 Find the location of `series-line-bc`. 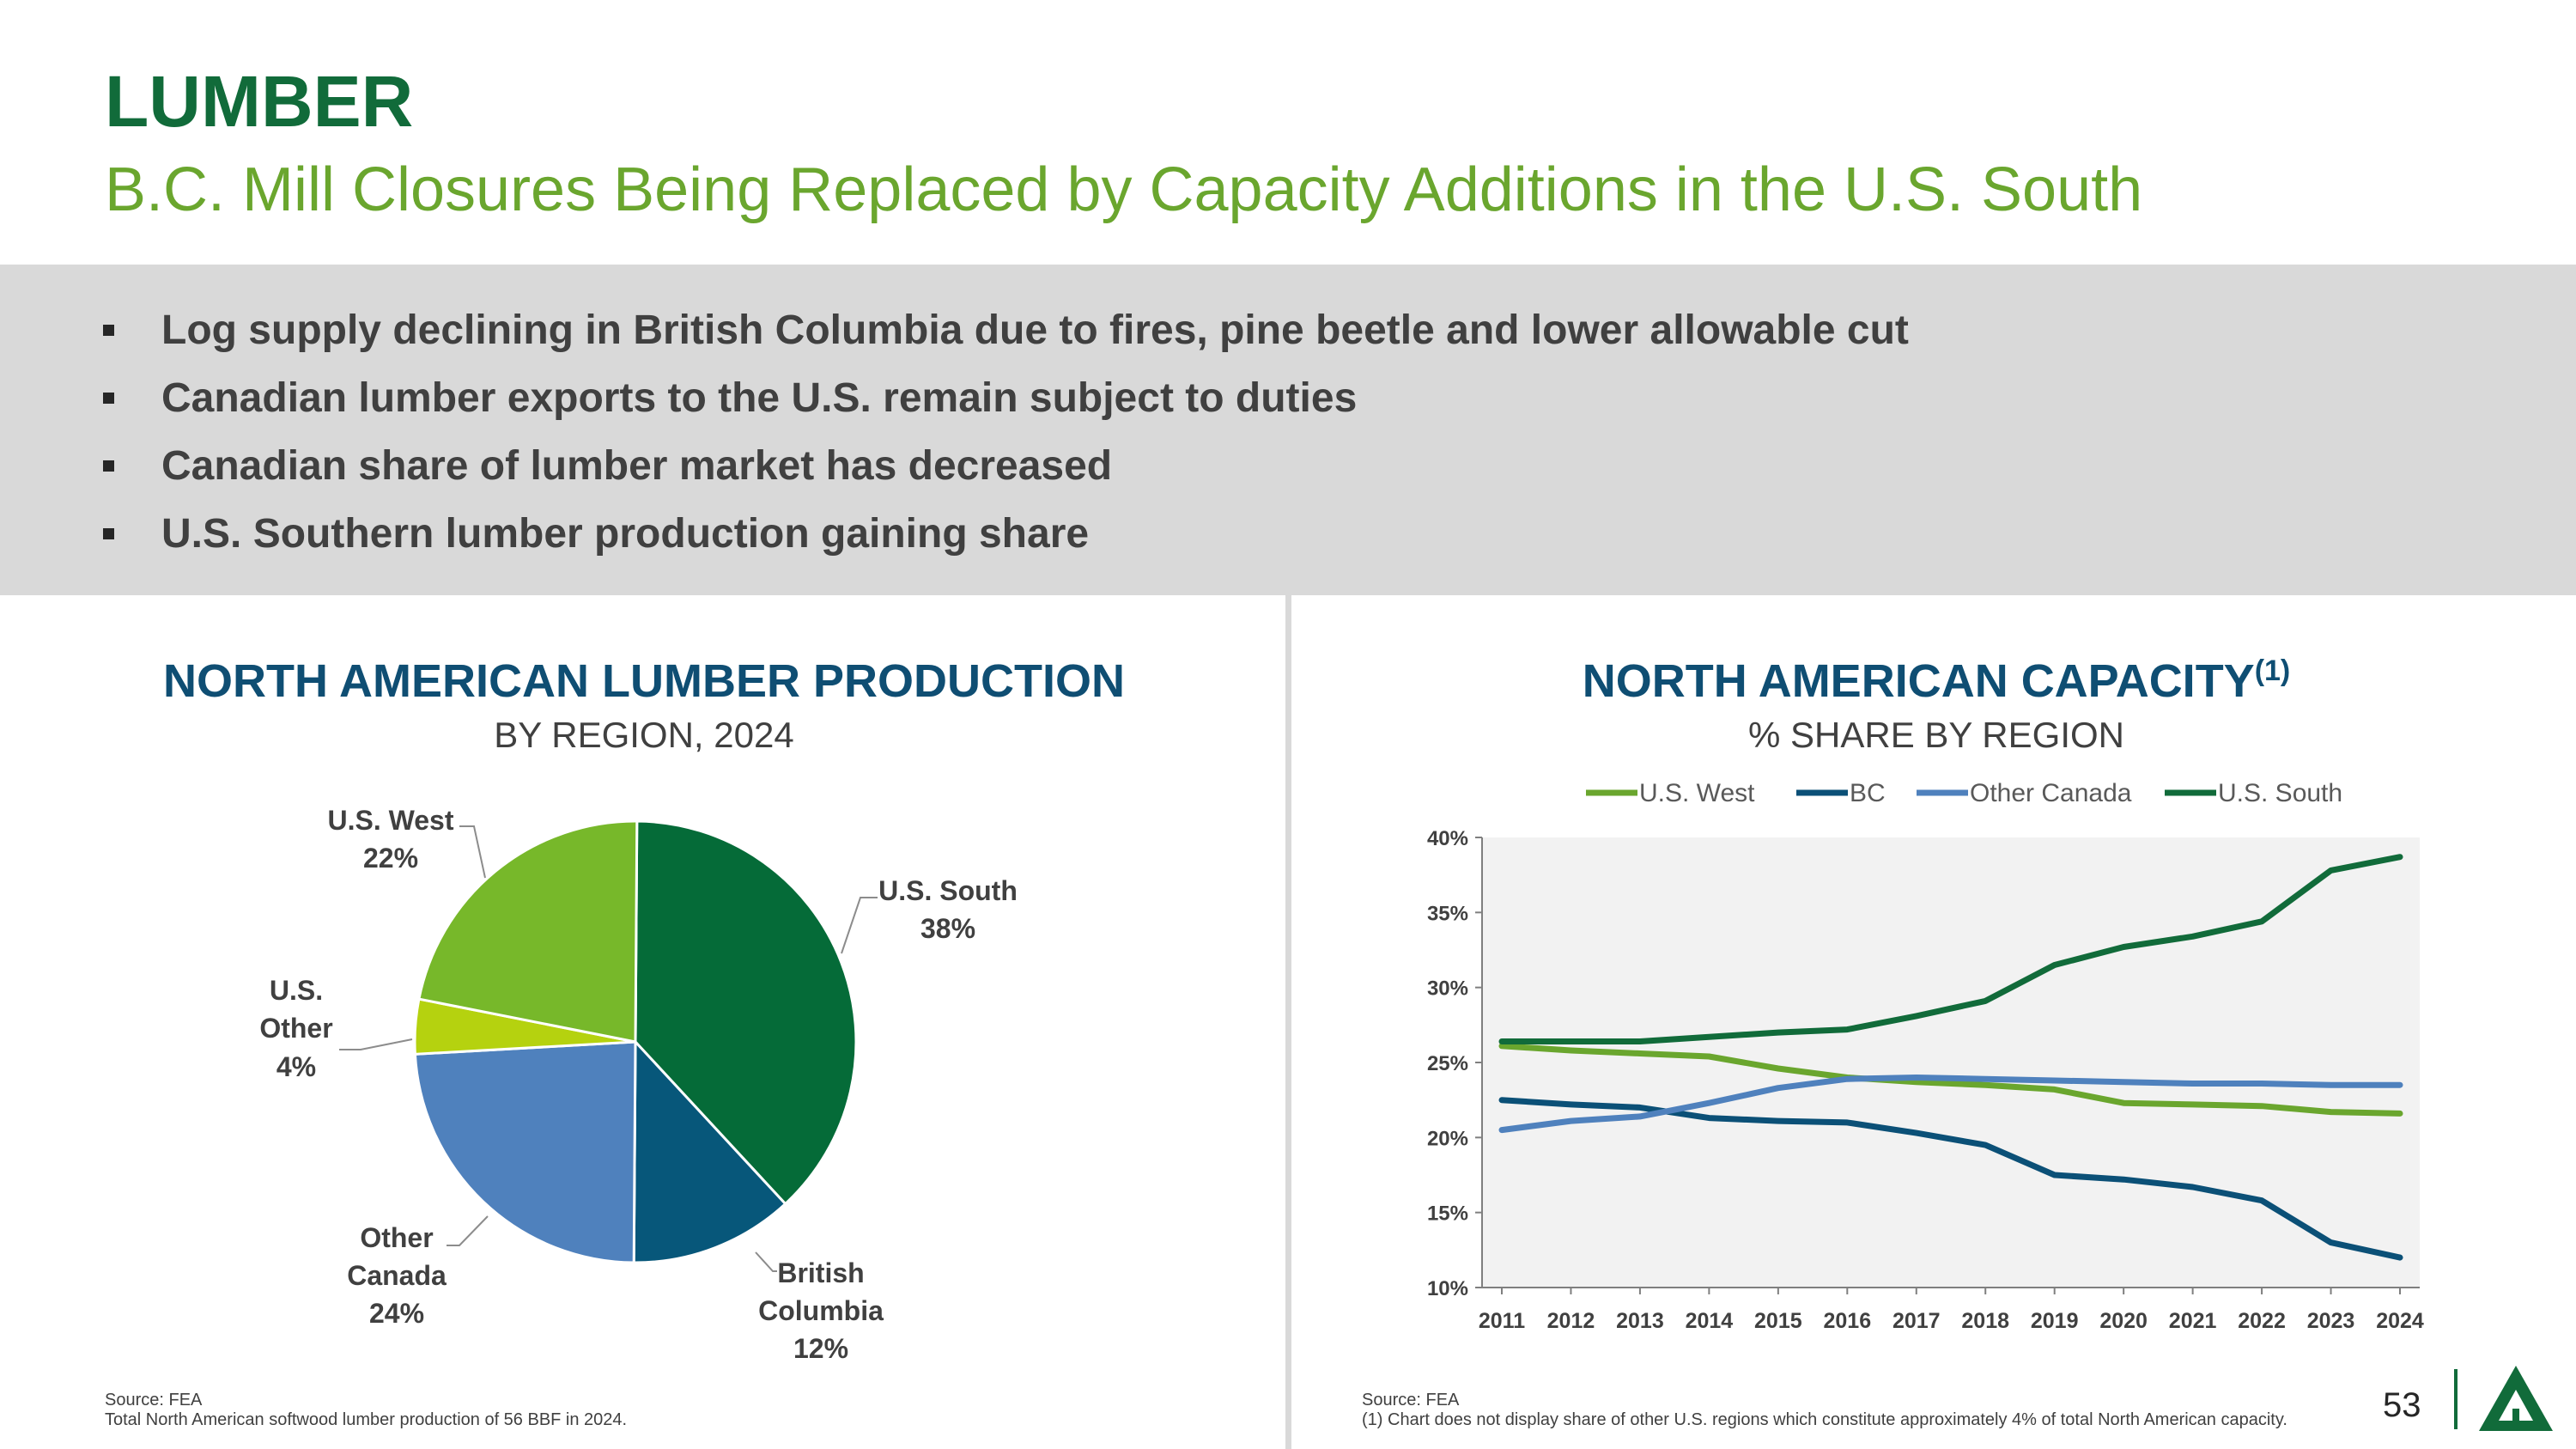

series-line-bc is located at coordinates (1951, 1179).